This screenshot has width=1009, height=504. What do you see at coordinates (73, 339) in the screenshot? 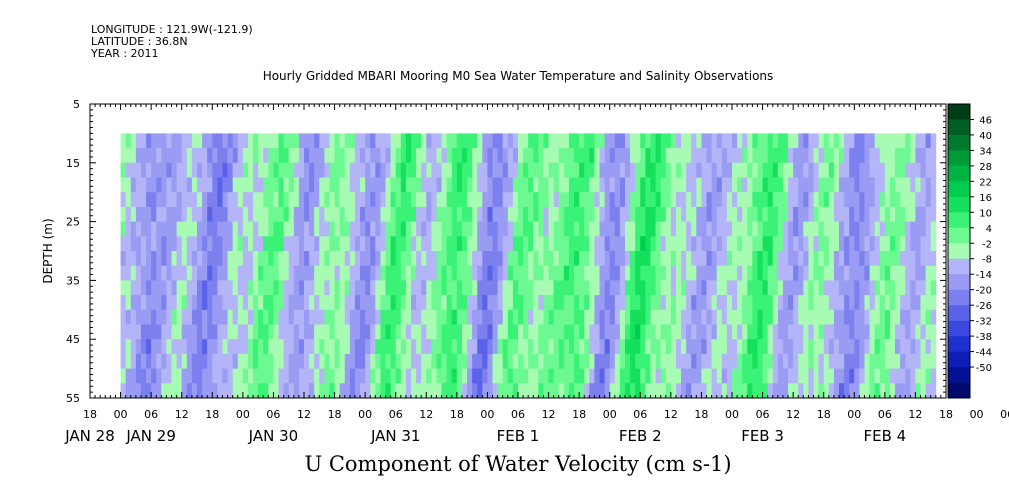
I see `y-tick-label: 45` at bounding box center [73, 339].